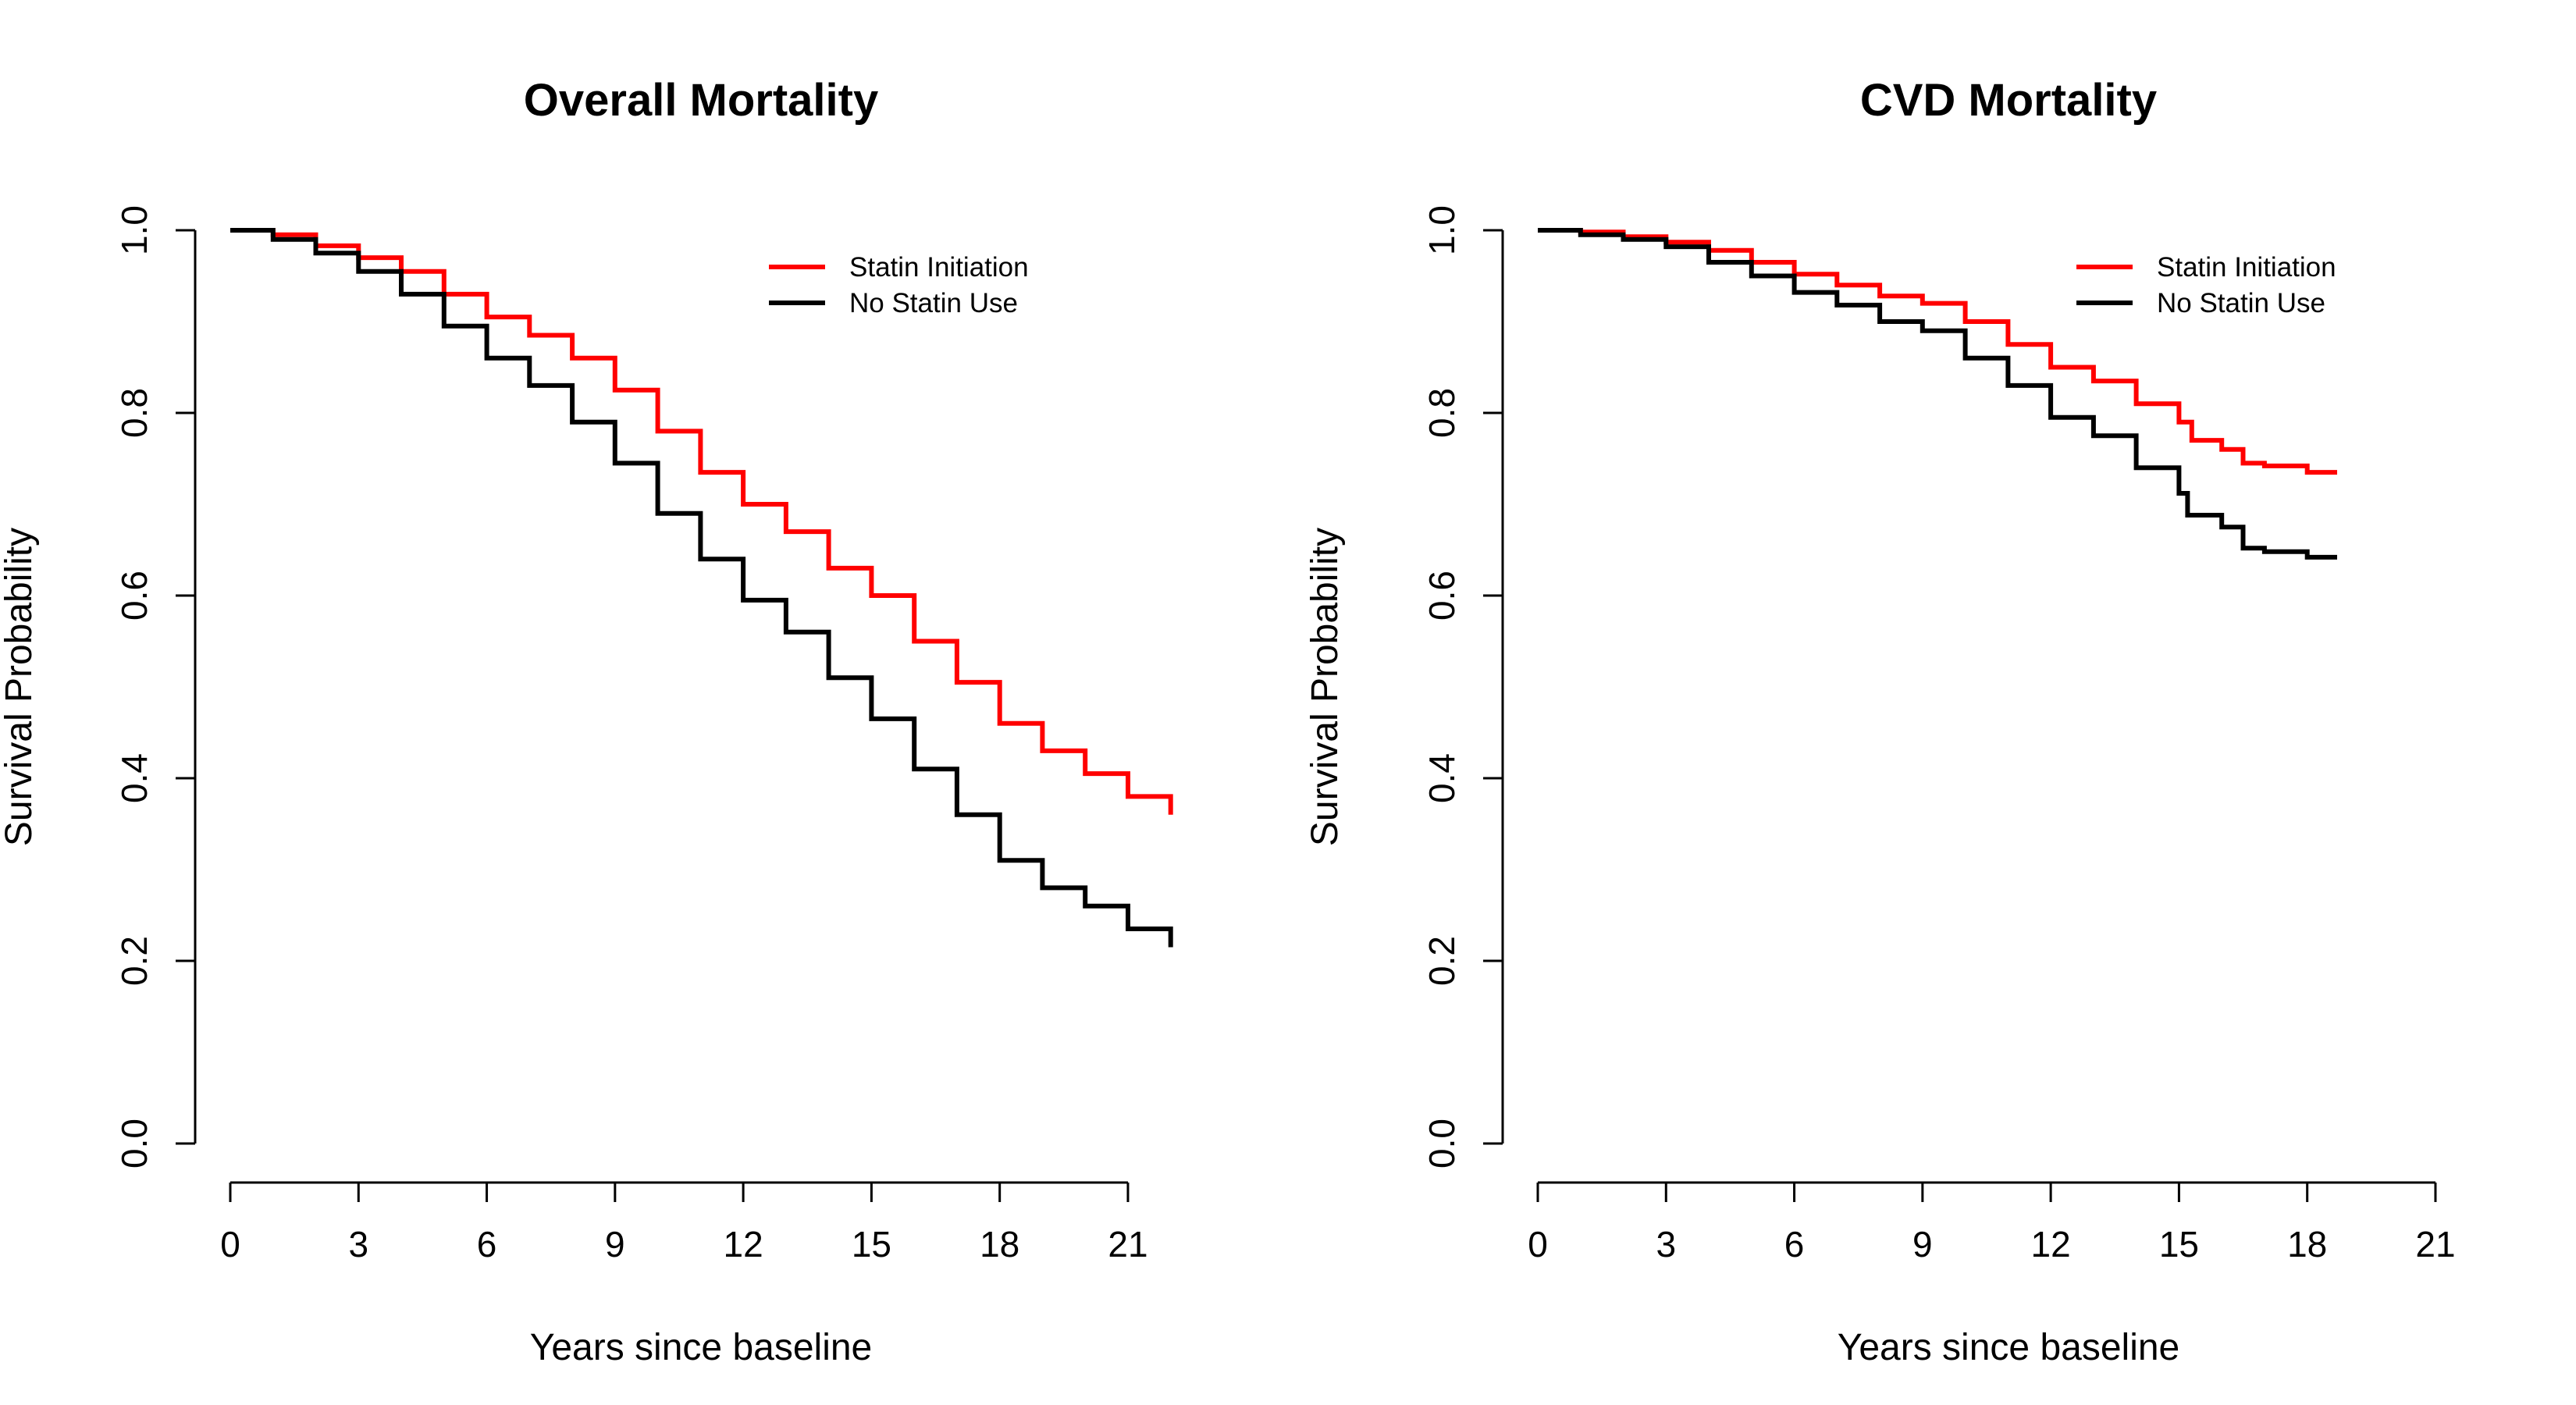  What do you see at coordinates (1938, 352) in the screenshot?
I see `survival-curve-statin-initiation` at bounding box center [1938, 352].